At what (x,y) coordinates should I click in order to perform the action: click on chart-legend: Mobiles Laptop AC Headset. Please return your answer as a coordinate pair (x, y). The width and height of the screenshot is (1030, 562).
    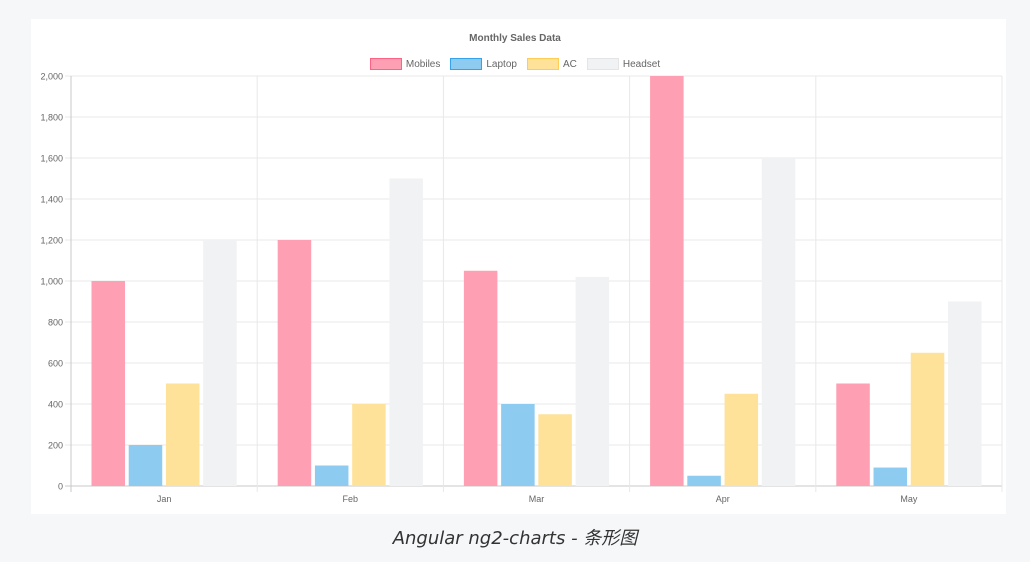
    Looking at the image, I should click on (515, 64).